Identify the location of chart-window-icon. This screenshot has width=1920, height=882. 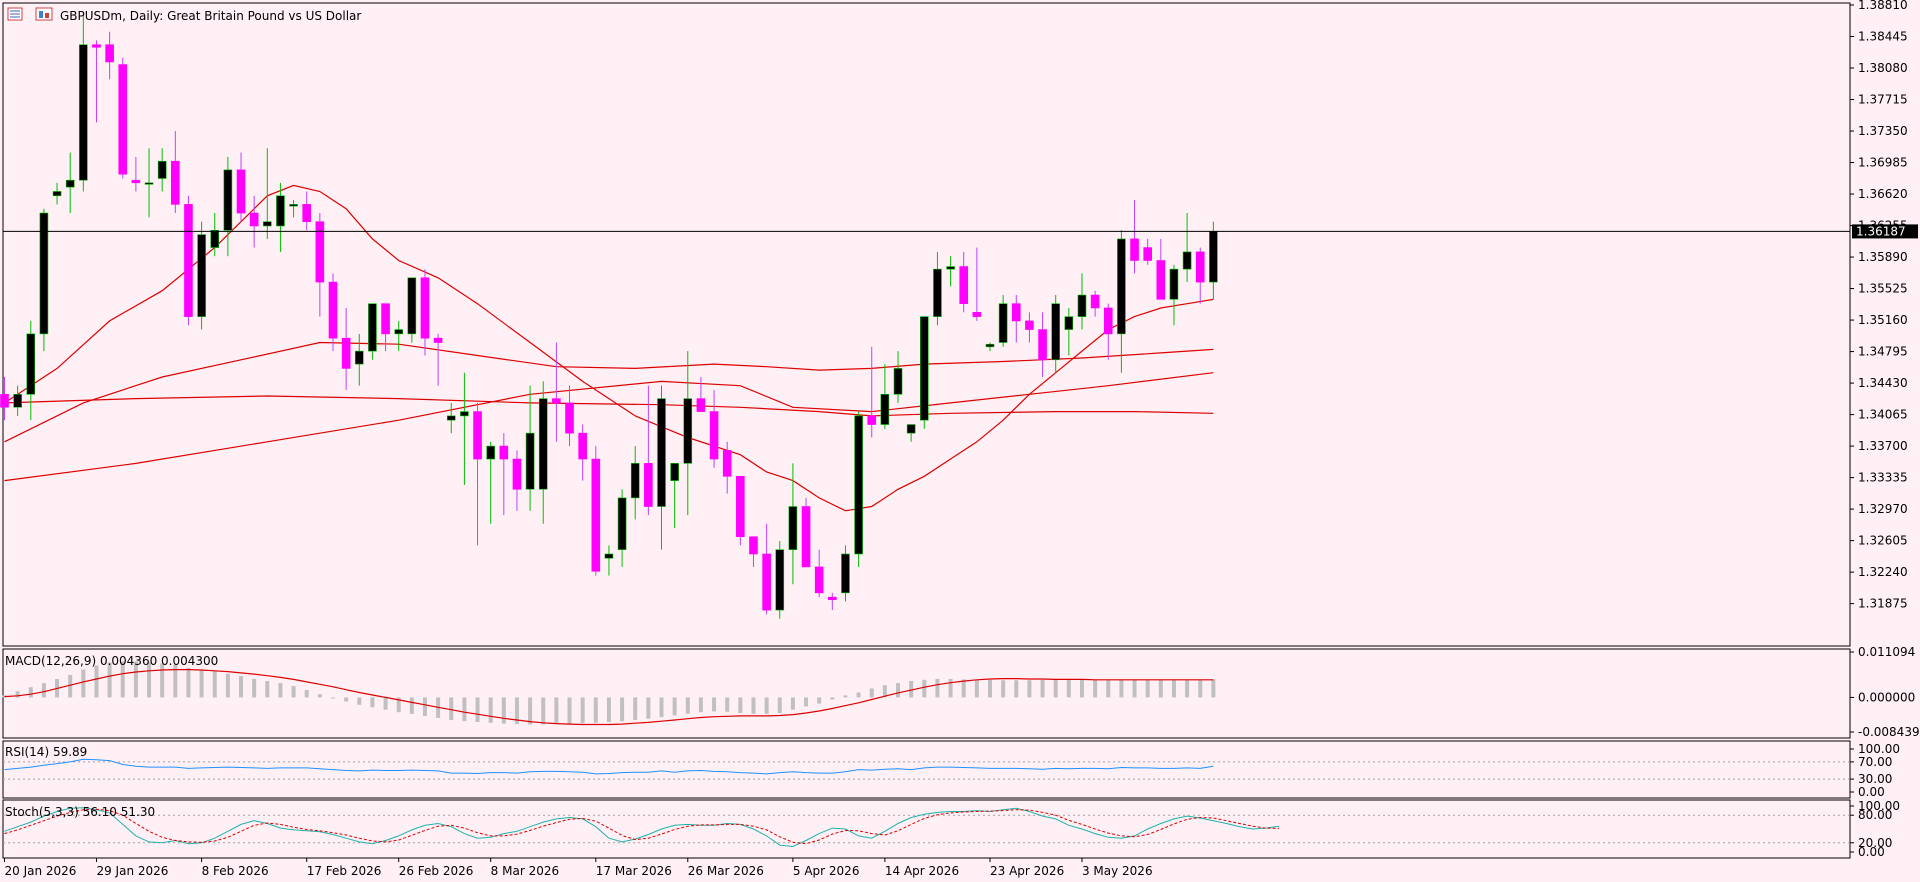
(44, 14).